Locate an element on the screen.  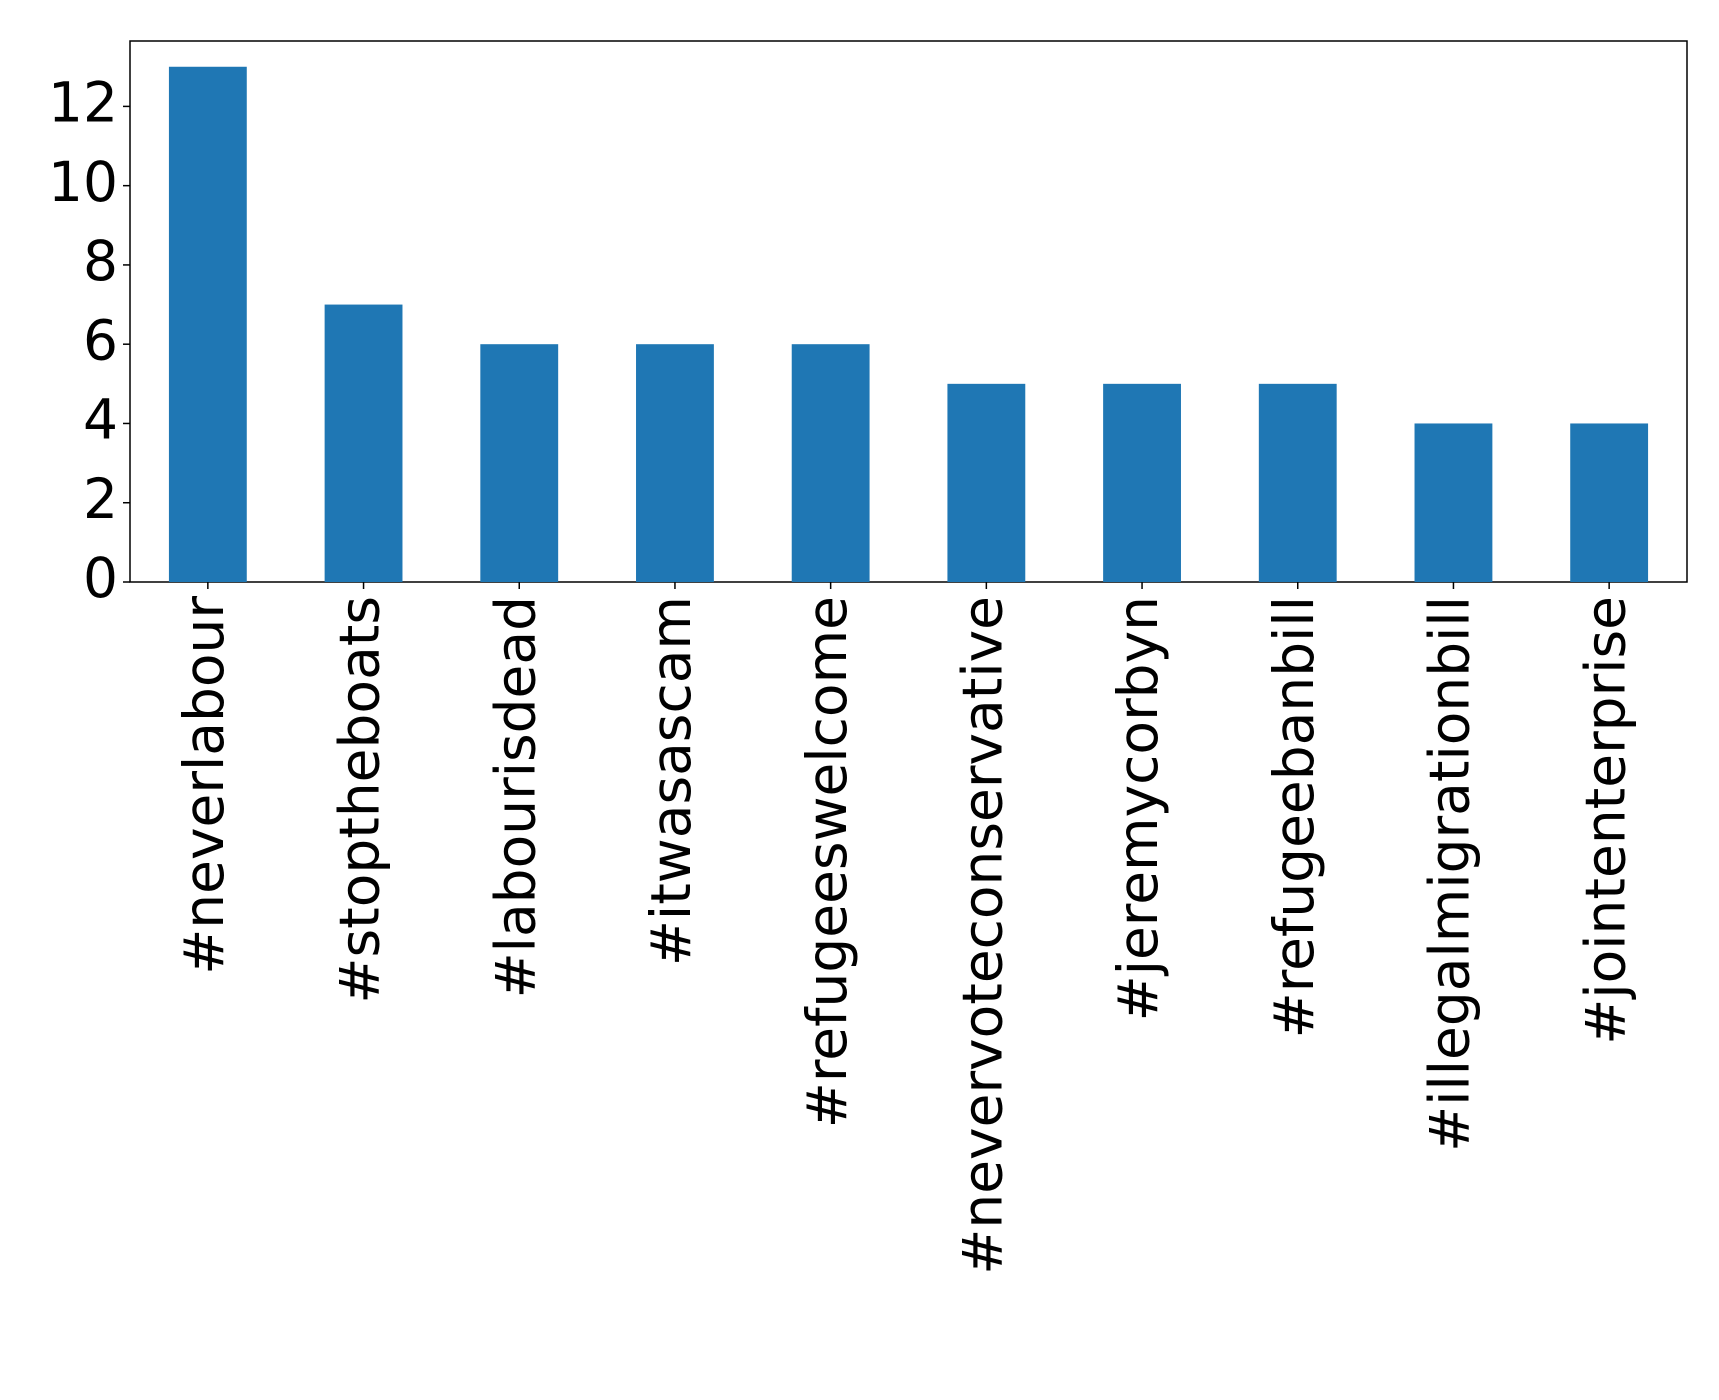
y-tick-label: 4 is located at coordinates (100, 420).